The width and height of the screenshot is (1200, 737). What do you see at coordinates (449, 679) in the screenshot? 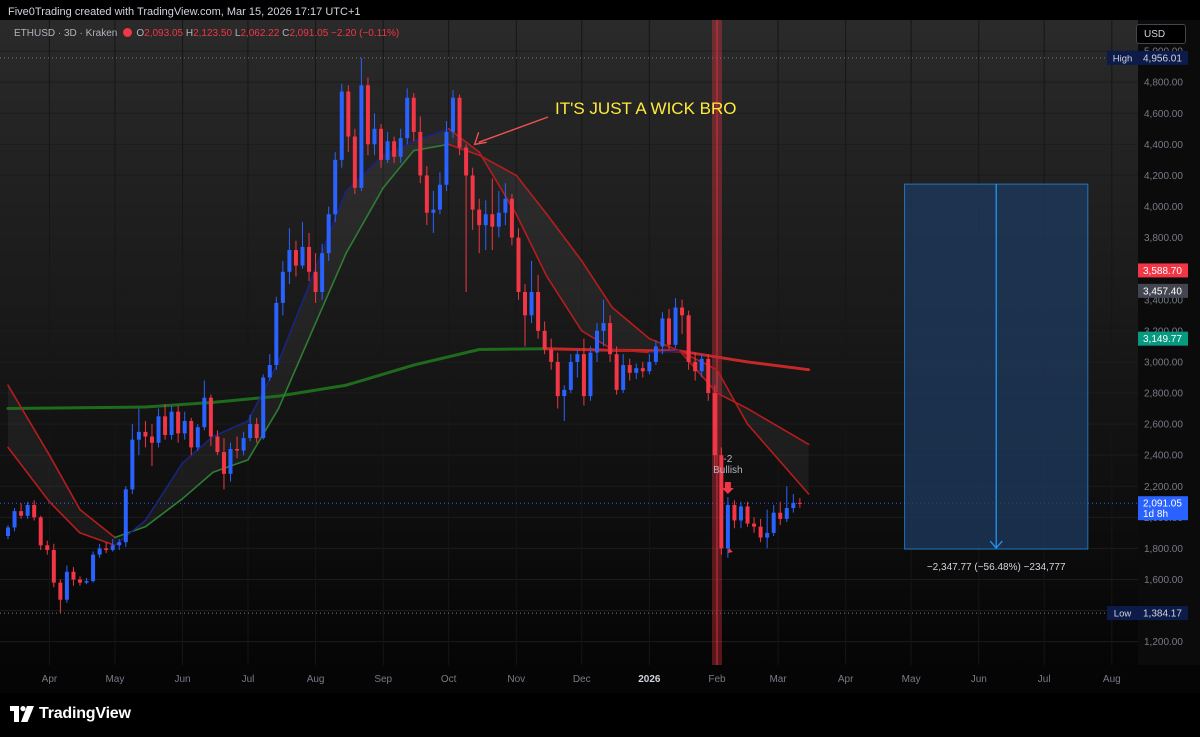
I see `x-tick-label: Oct` at bounding box center [449, 679].